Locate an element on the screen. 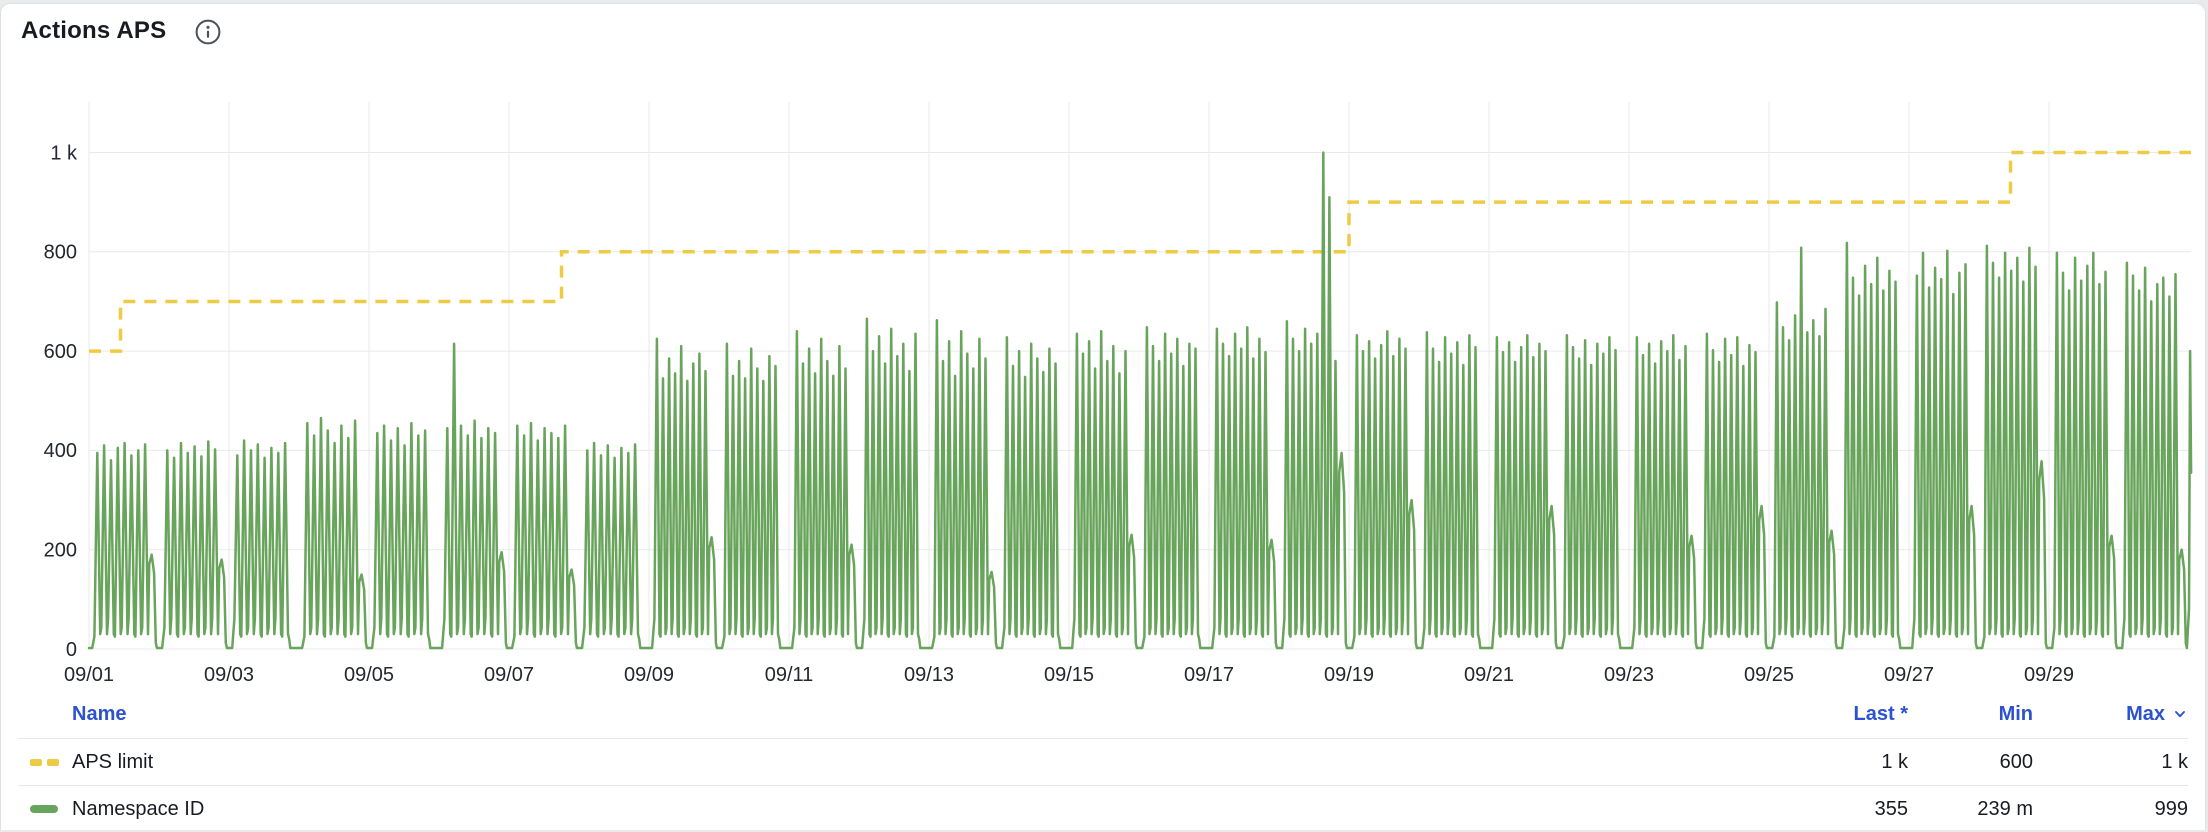 This screenshot has width=2208, height=832. aps-limit-last-value: 1 k is located at coordinates (1894, 761).